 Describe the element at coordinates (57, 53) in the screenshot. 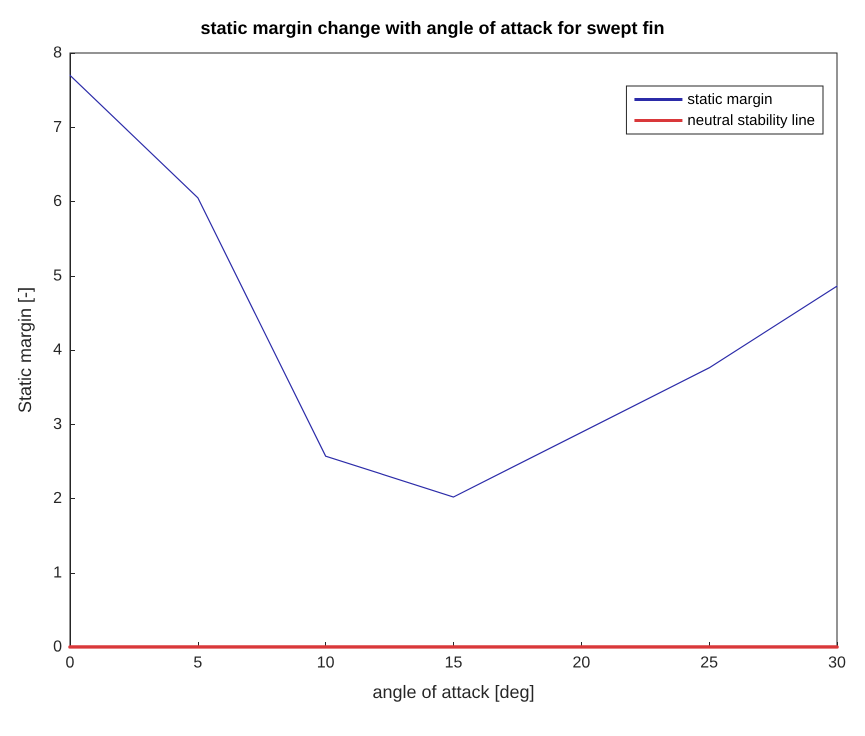

I see `y-tick-label: 8` at that location.